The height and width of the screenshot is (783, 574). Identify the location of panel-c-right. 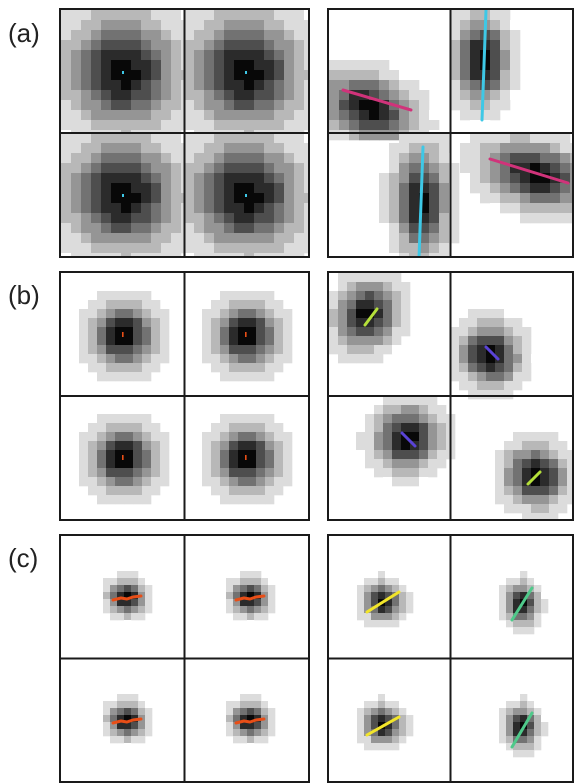
(450, 658).